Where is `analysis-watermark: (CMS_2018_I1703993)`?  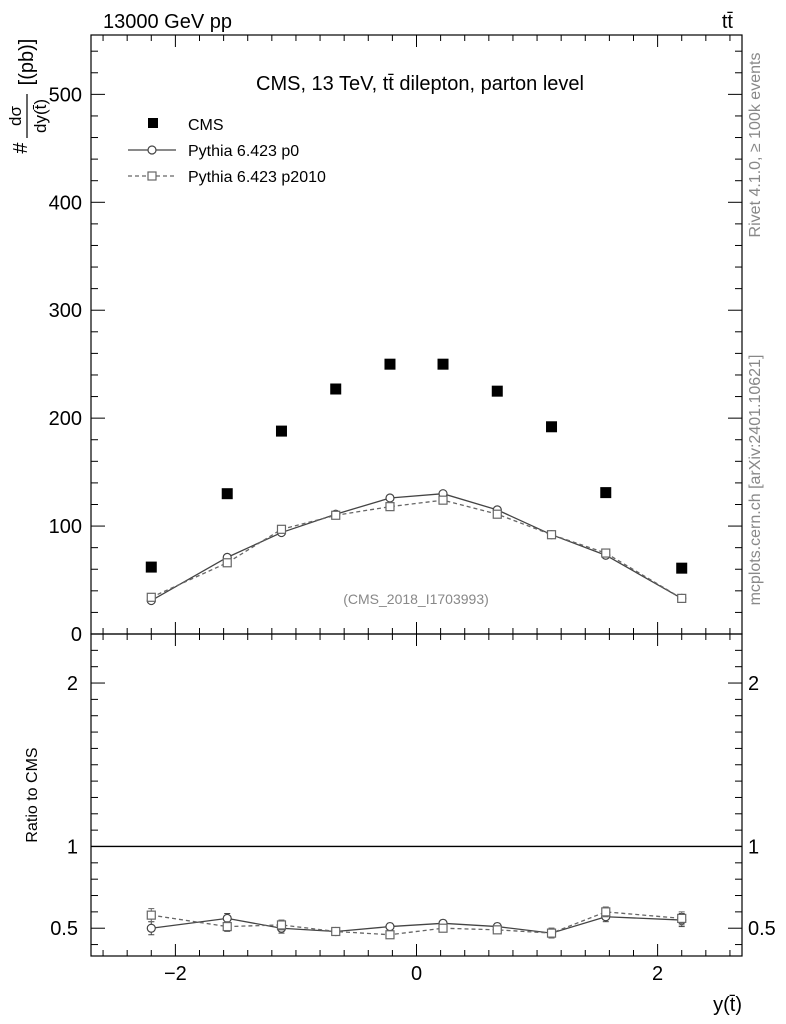 analysis-watermark: (CMS_2018_I1703993) is located at coordinates (416, 599).